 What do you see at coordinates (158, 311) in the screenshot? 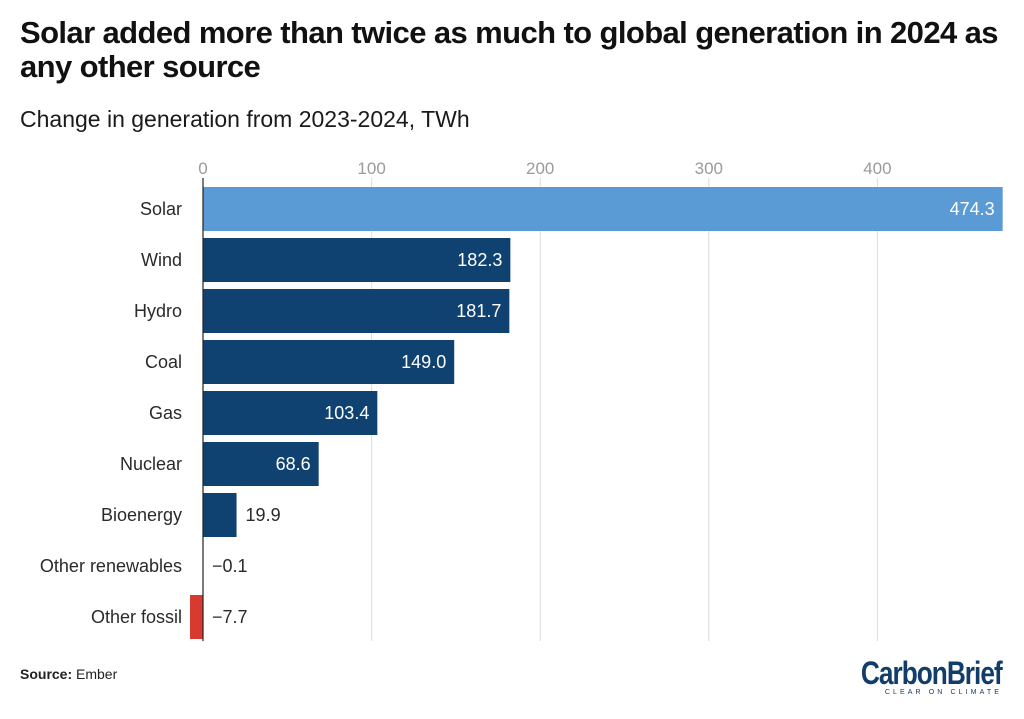
I see `category-label: Hydro` at bounding box center [158, 311].